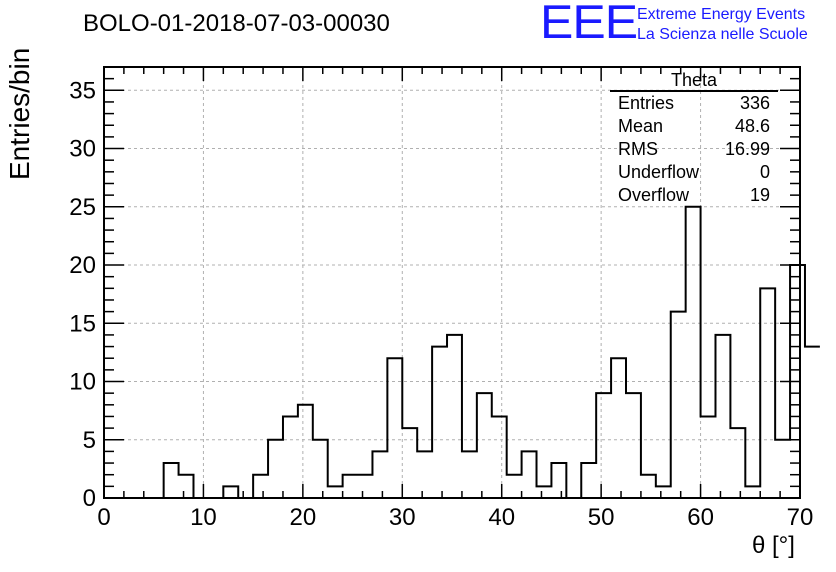  Describe the element at coordinates (722, 34) in the screenshot. I see `logo-line-2: La Scienza nelle Scuole` at that location.